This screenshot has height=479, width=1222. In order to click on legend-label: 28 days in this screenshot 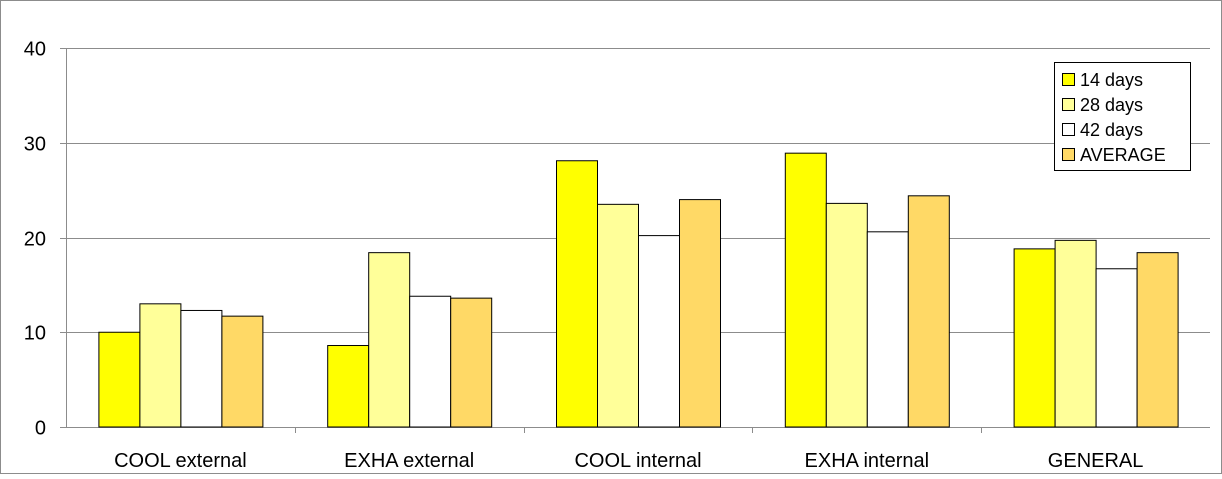, I will do `click(1111, 105)`.